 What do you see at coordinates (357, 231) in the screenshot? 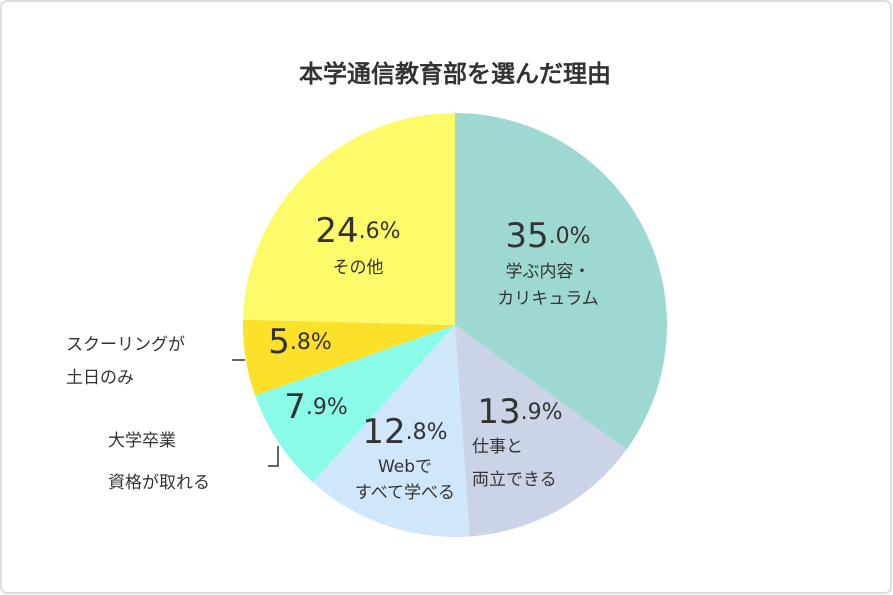
I see `value-label: 24.6%` at bounding box center [357, 231].